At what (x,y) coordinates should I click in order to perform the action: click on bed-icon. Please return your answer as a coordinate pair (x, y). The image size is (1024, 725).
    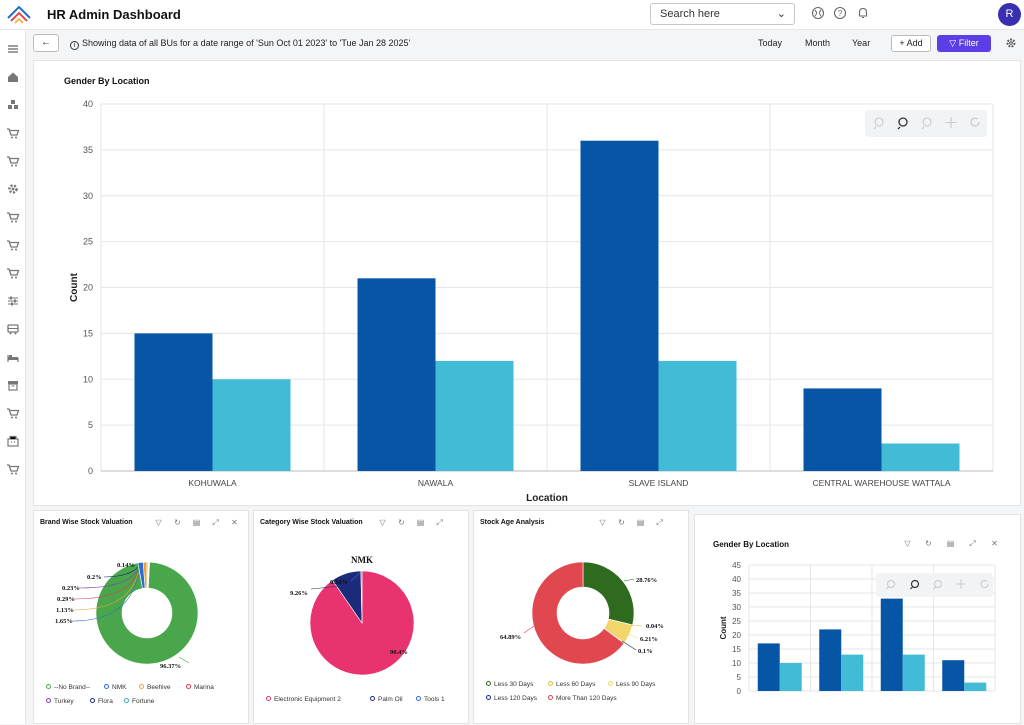
    Looking at the image, I should click on (13, 357).